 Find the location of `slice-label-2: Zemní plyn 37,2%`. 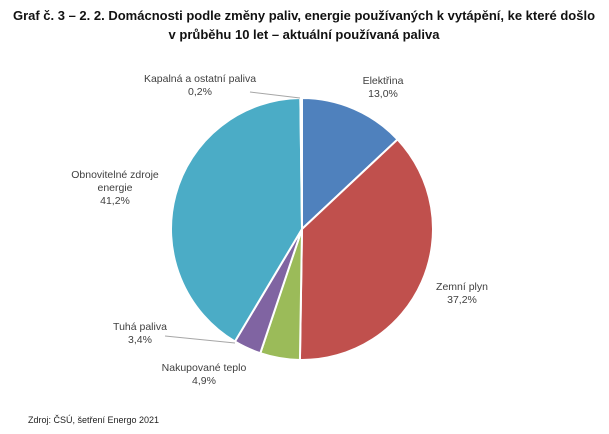

slice-label-2: Zemní plyn 37,2% is located at coordinates (462, 293).